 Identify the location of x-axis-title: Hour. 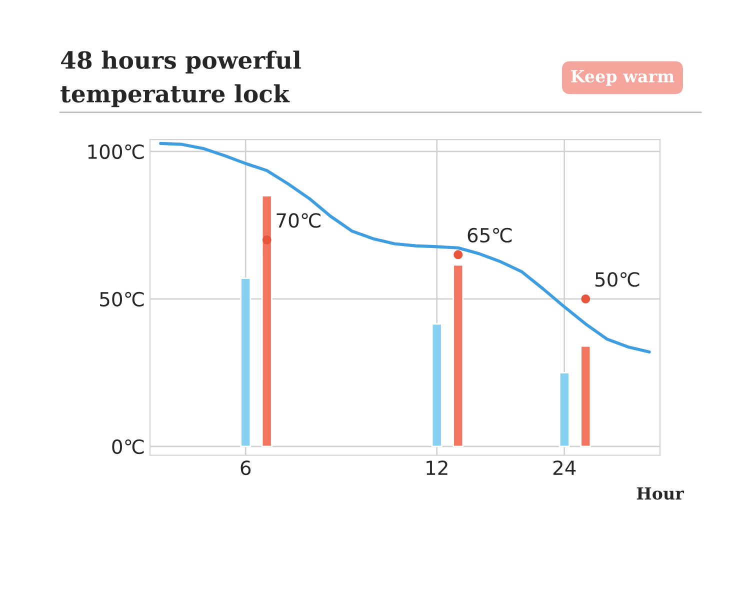
(660, 493).